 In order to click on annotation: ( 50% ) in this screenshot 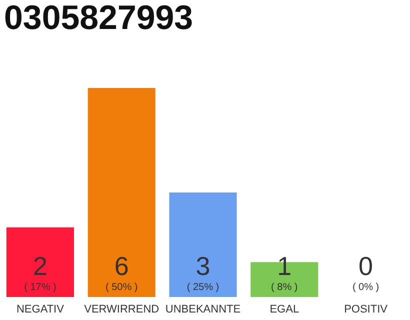, I will do `click(121, 287)`.